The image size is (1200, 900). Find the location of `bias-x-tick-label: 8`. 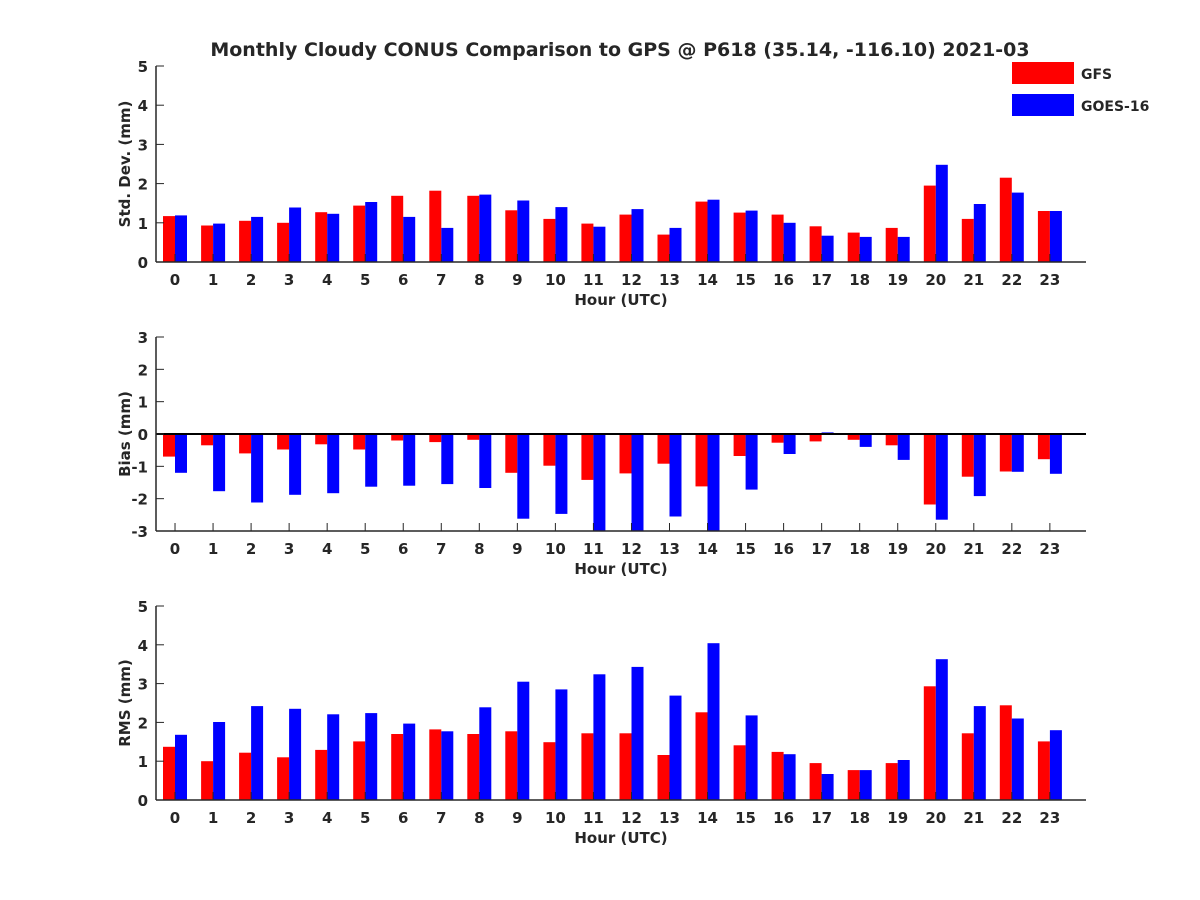

bias-x-tick-label: 8 is located at coordinates (479, 549).